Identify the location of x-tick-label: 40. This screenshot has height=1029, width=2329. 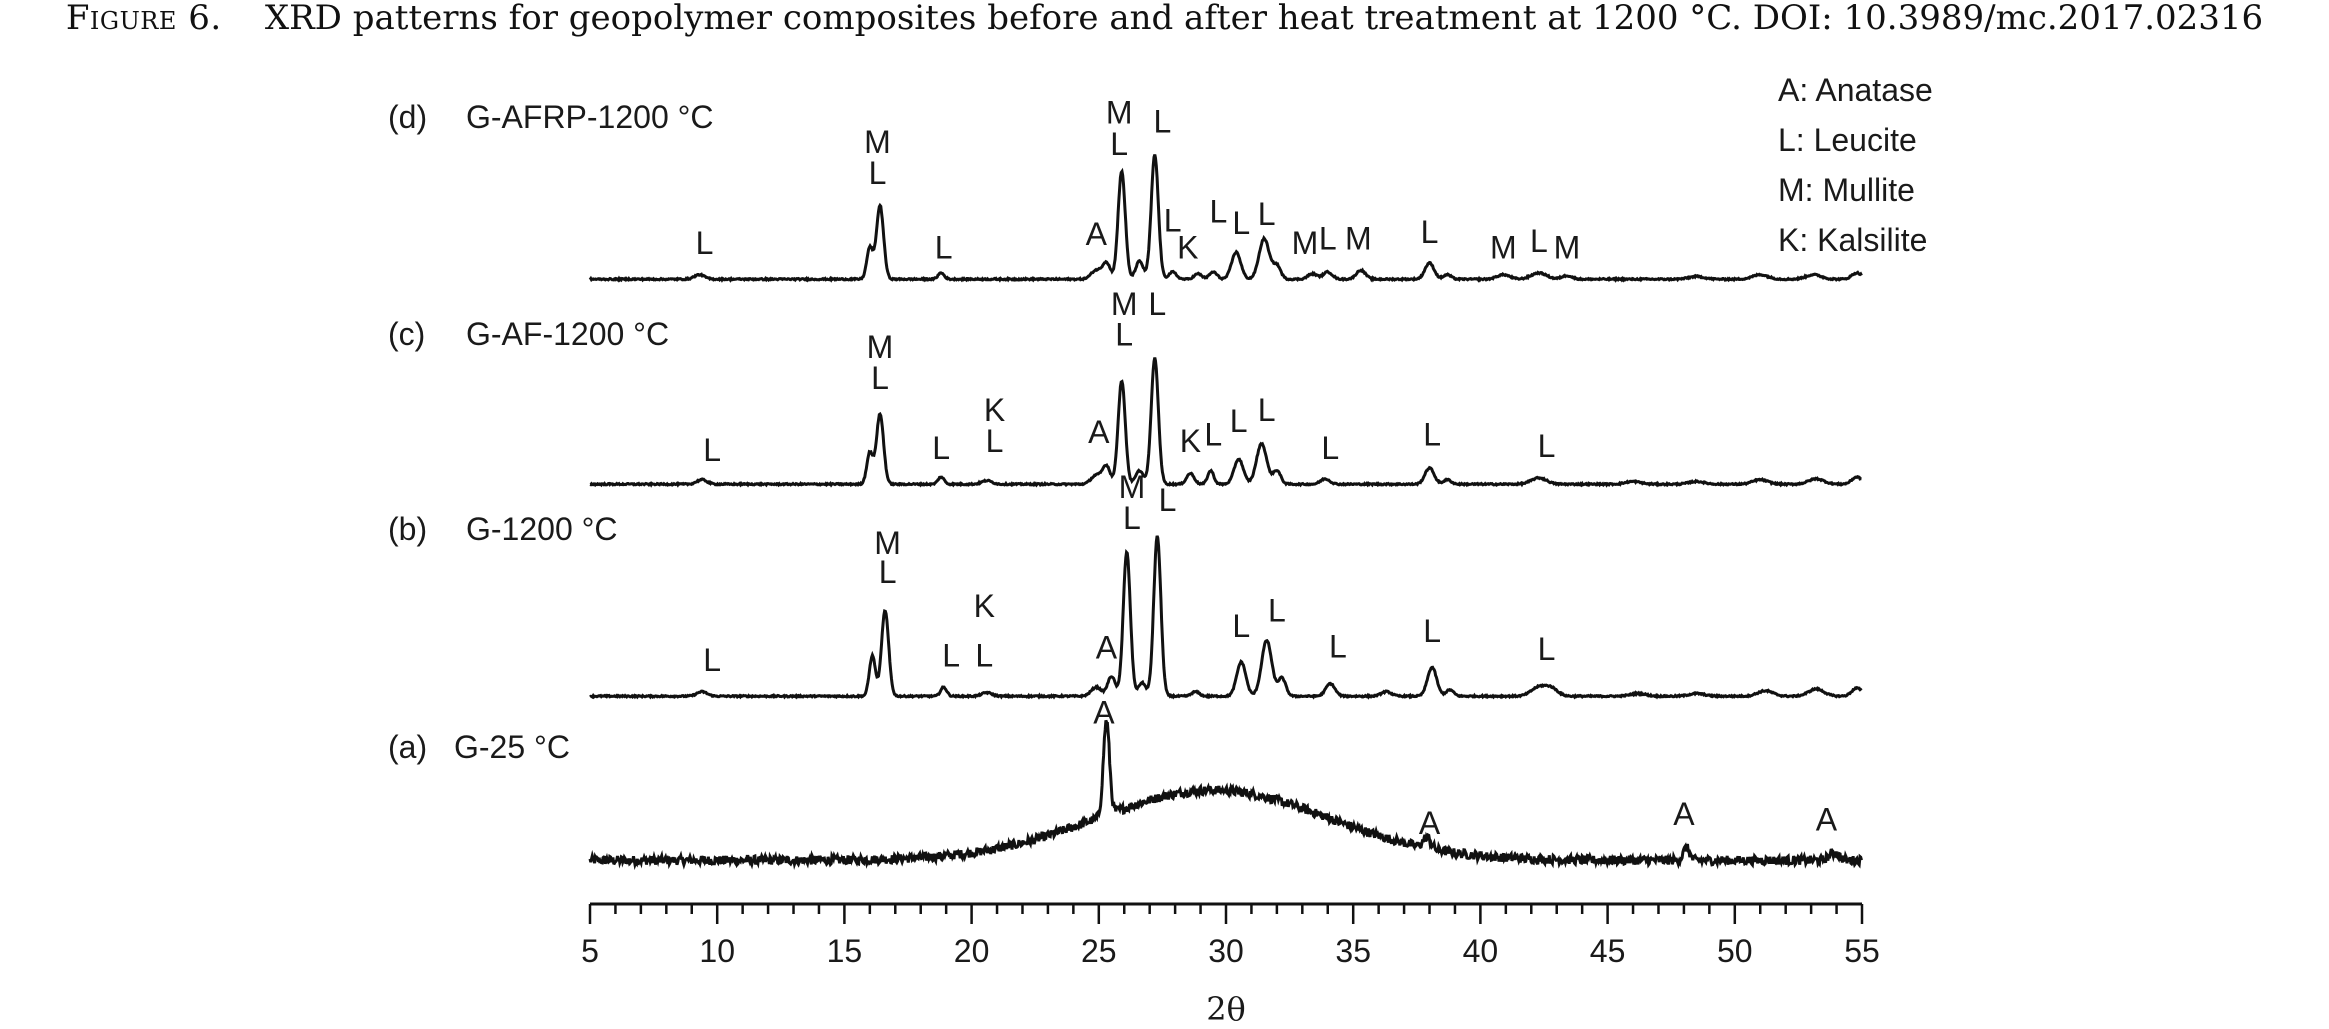
(1481, 951).